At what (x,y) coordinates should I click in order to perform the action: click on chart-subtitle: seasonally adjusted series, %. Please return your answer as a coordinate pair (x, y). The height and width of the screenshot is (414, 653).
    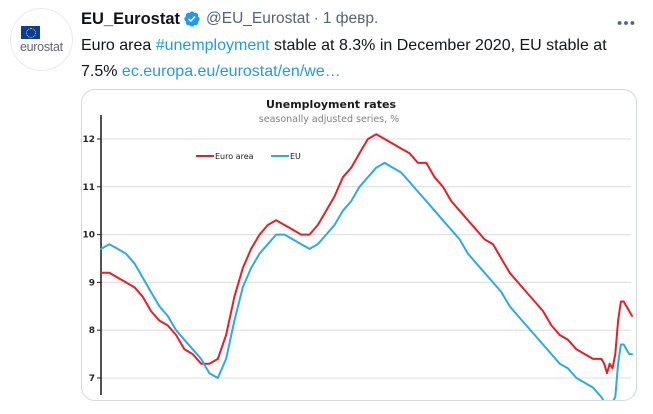
    Looking at the image, I should click on (329, 119).